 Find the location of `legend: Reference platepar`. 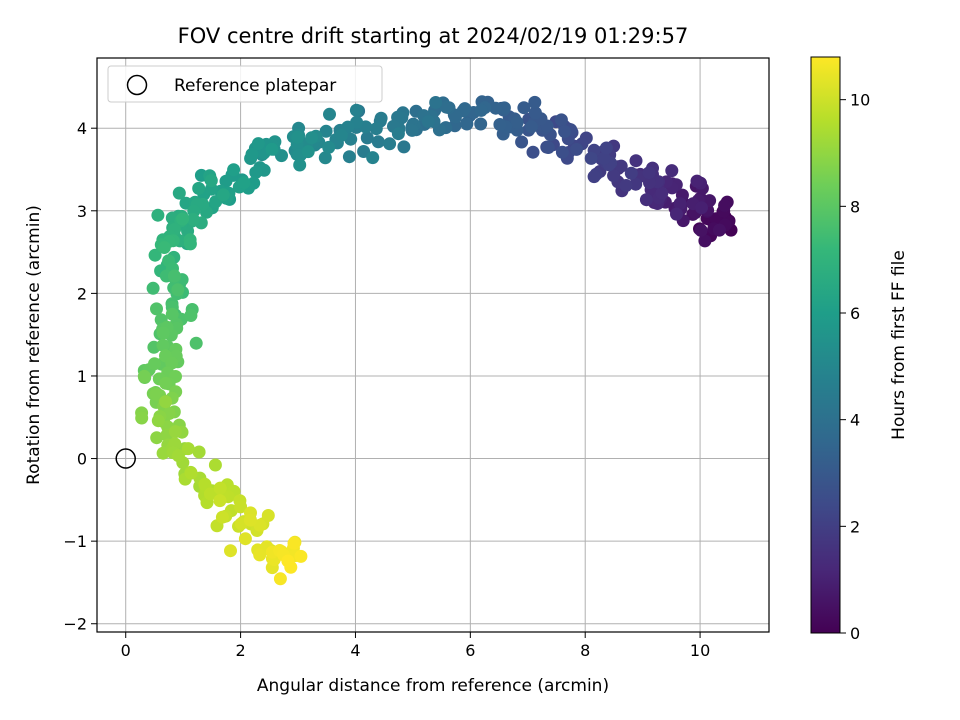

legend: Reference platepar is located at coordinates (245, 84).